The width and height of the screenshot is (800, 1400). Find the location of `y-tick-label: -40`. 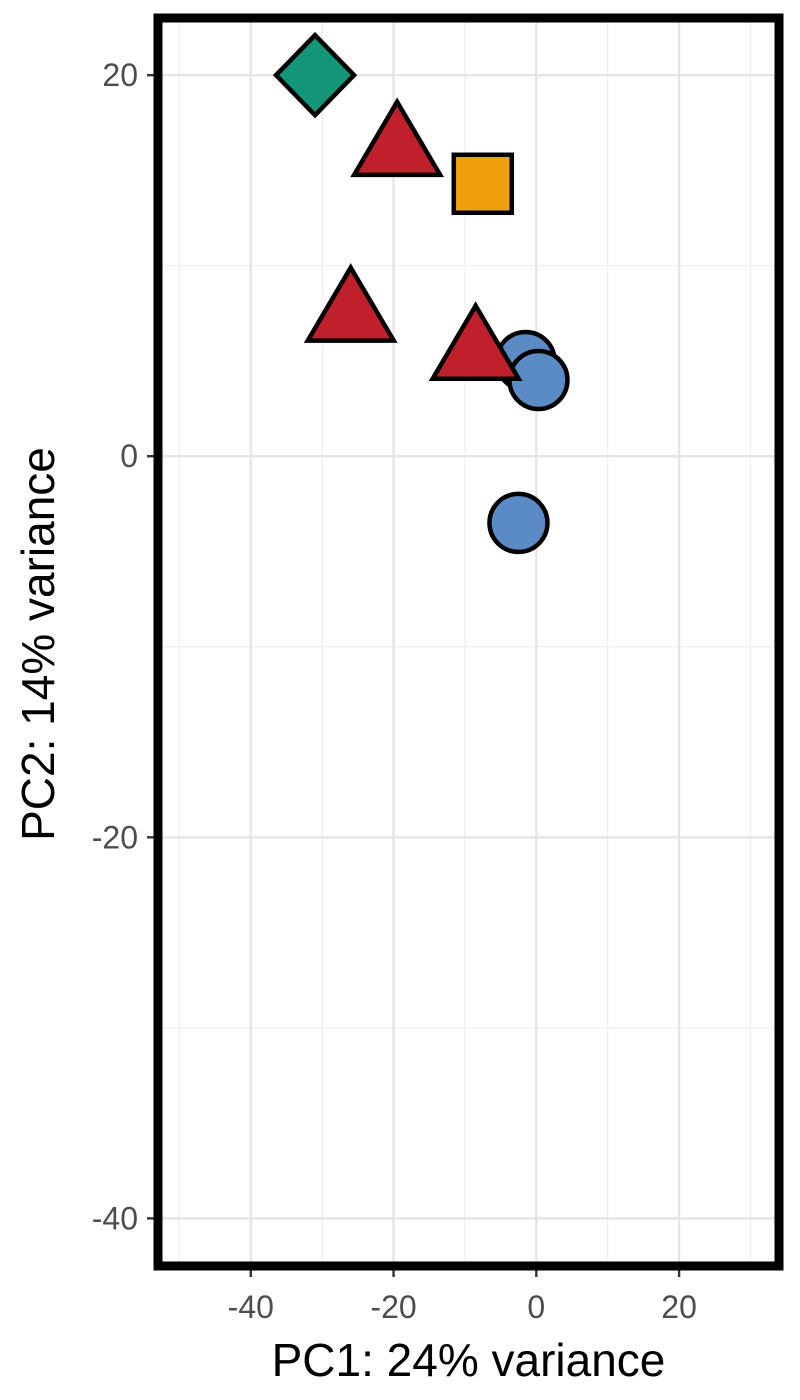

y-tick-label: -40 is located at coordinates (115, 1218).